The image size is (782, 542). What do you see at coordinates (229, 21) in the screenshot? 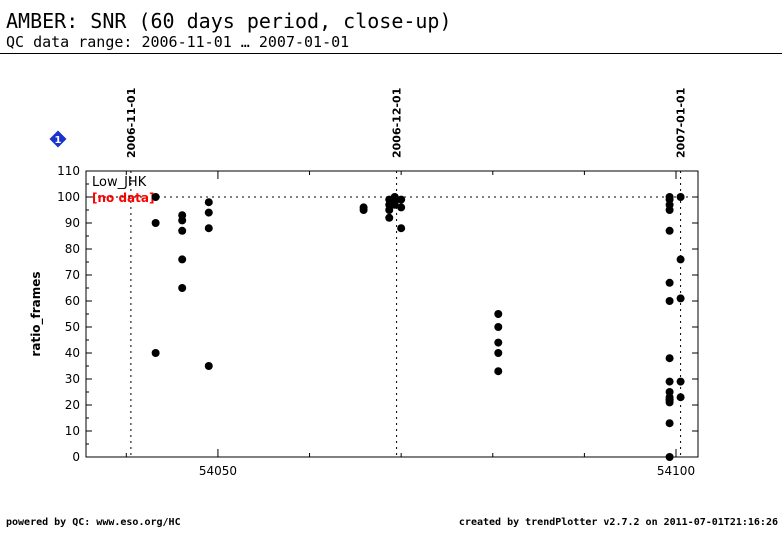
I see `chart-title: AMBER: SNR (60 days period, close-up)` at bounding box center [229, 21].